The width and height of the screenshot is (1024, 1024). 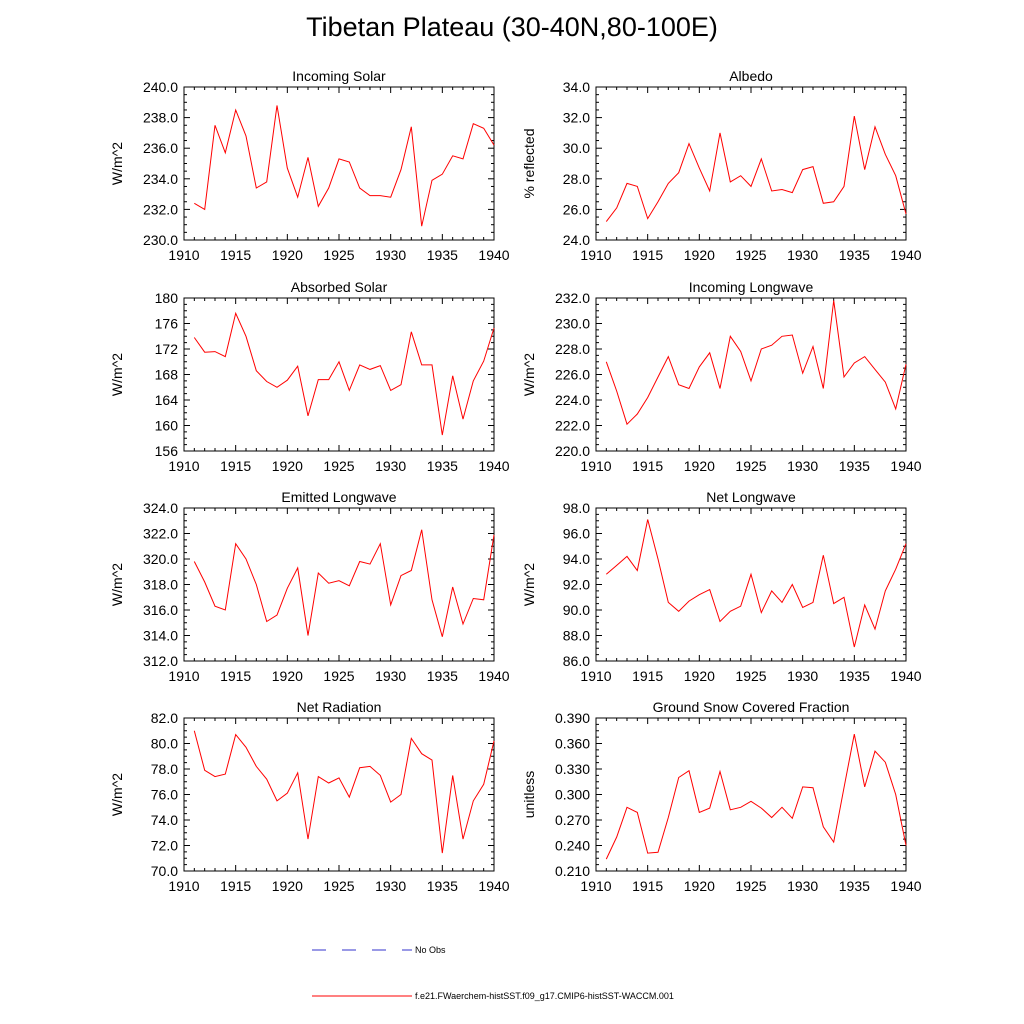 What do you see at coordinates (339, 76) in the screenshot?
I see `panel-title: Incoming Solar` at bounding box center [339, 76].